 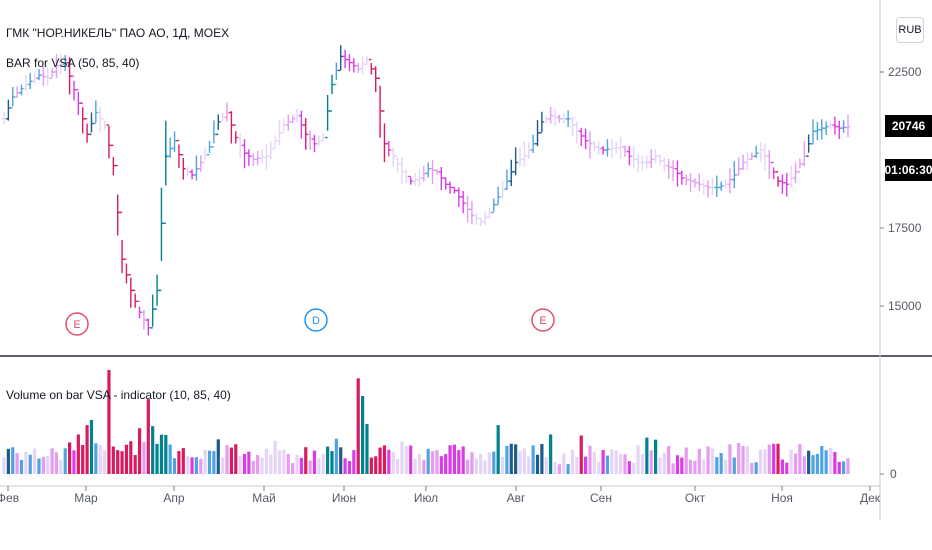 What do you see at coordinates (73, 63) in the screenshot?
I see `bar-vsa-indicator-label: BAR for VSA (50, 85, 40)` at bounding box center [73, 63].